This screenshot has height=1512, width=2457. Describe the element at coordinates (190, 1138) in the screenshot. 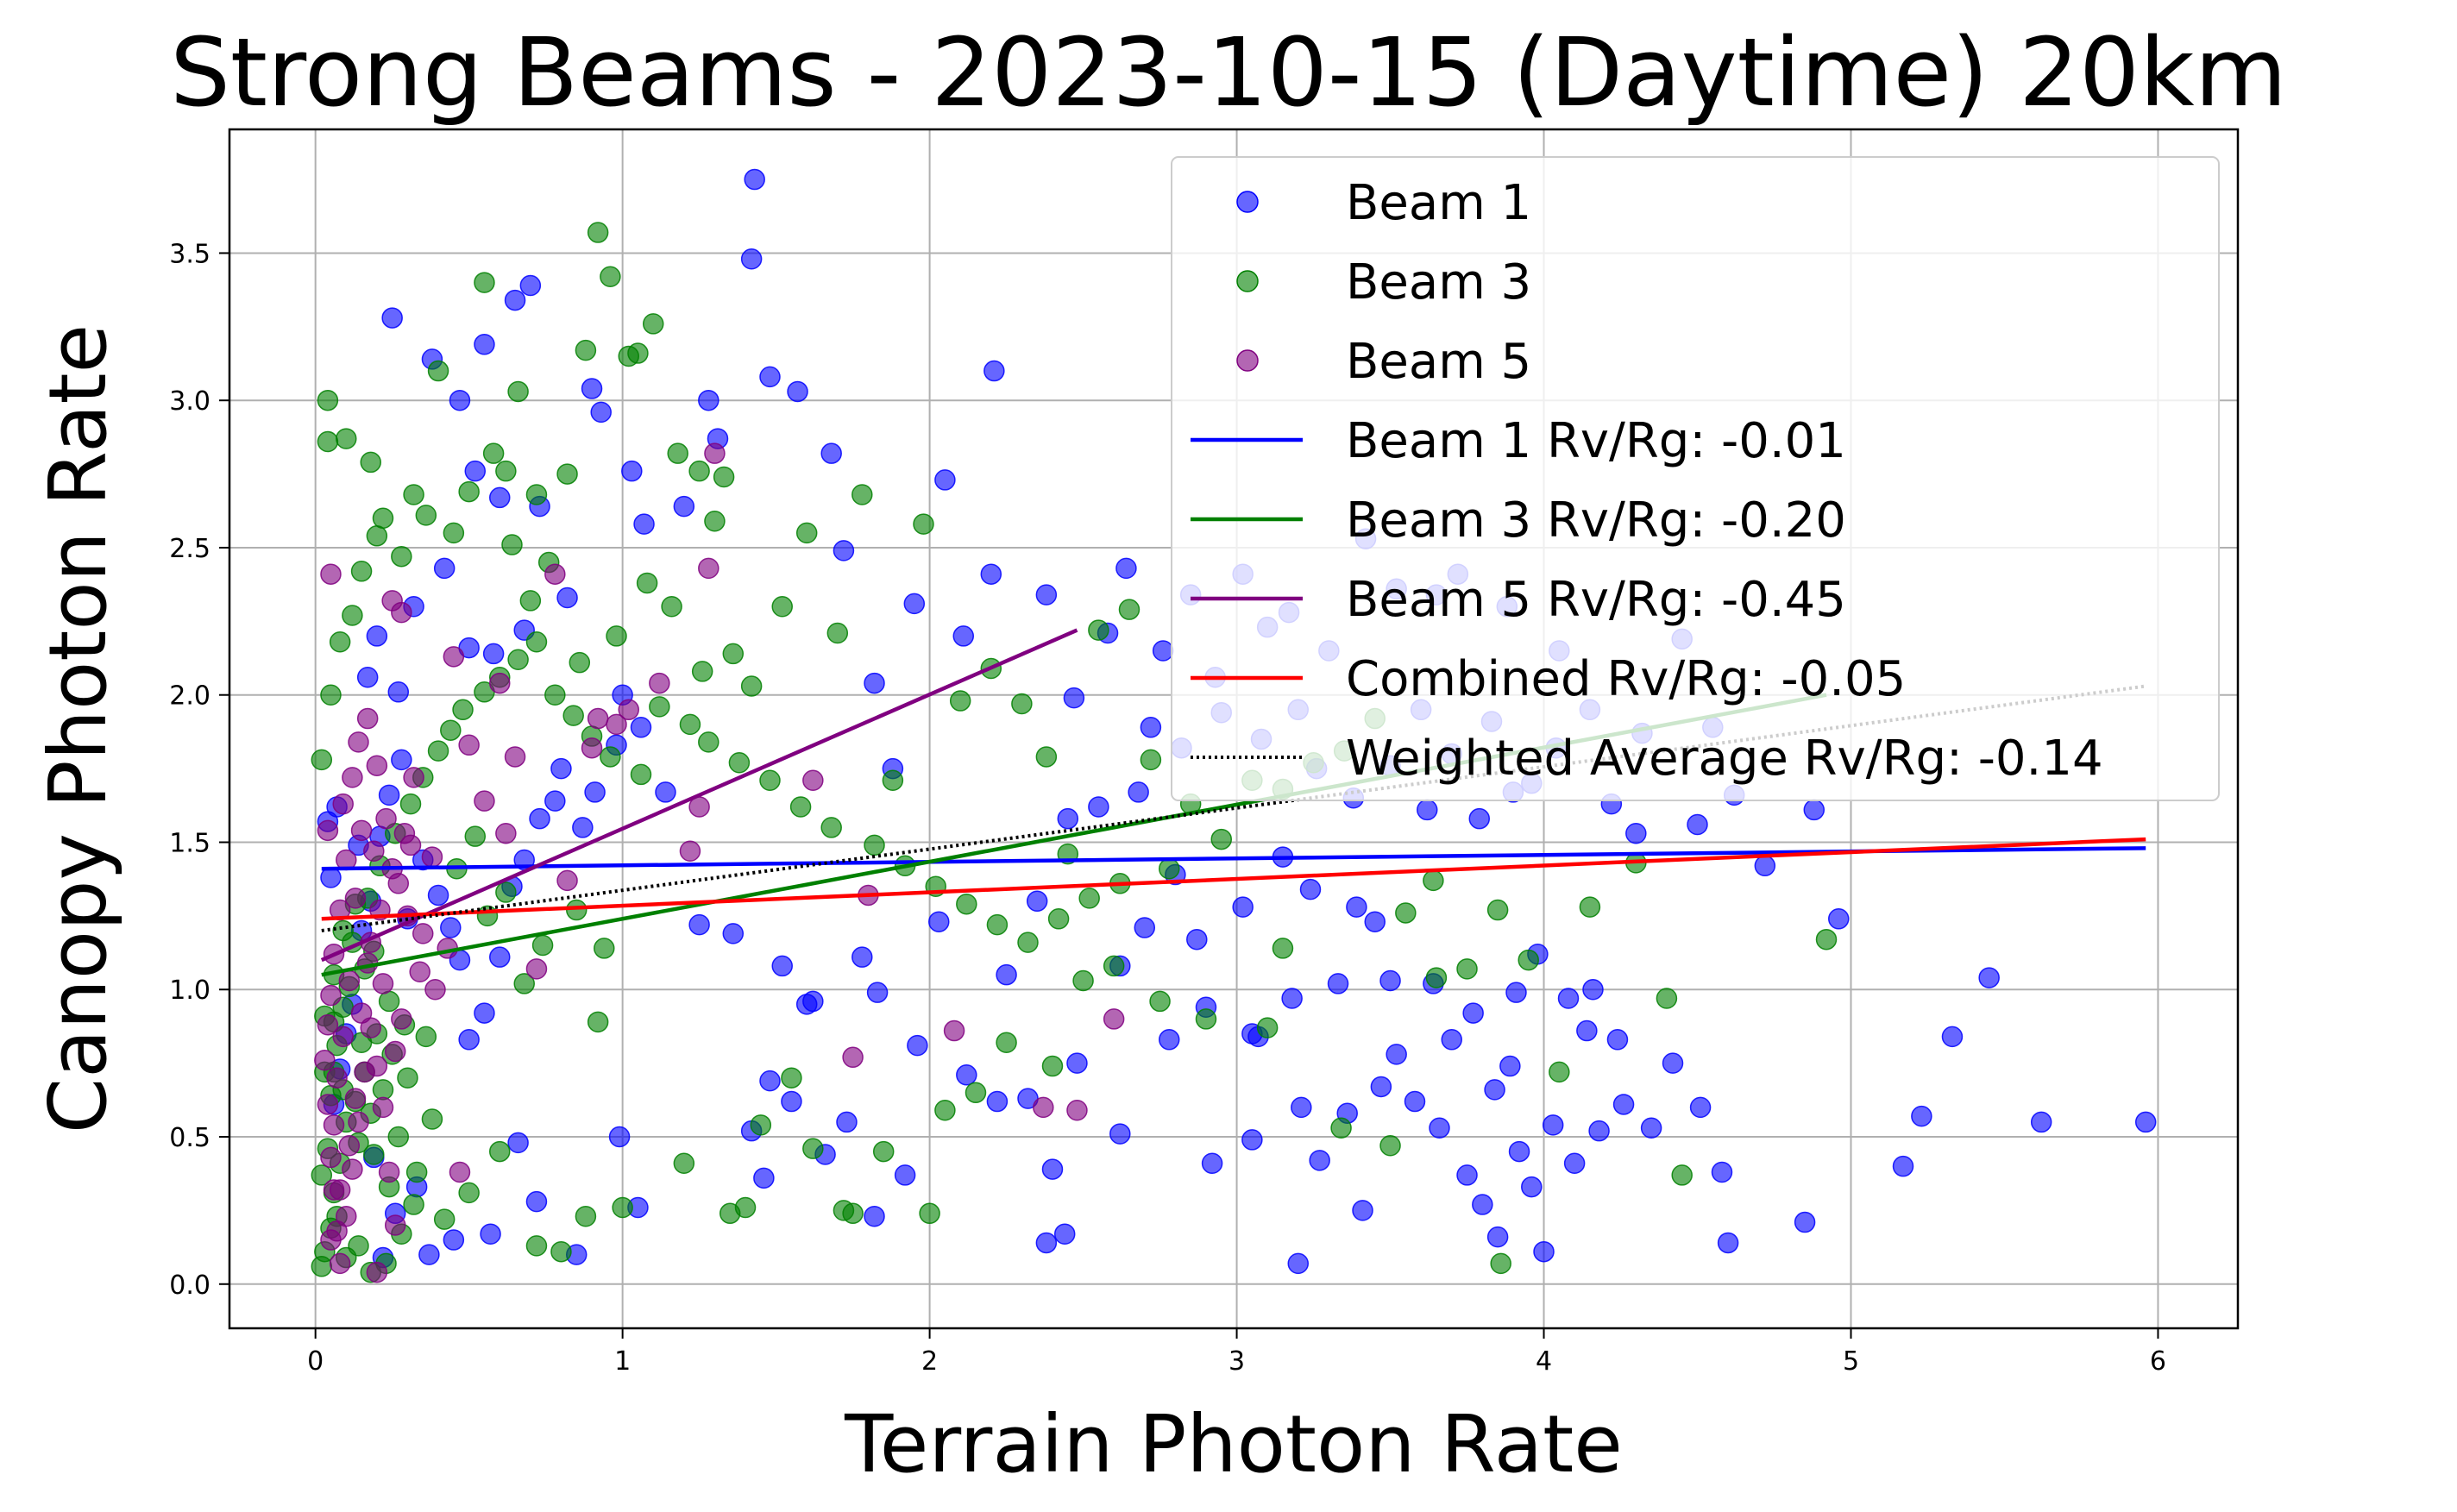

I see `y-tick-label: 0.5` at that location.